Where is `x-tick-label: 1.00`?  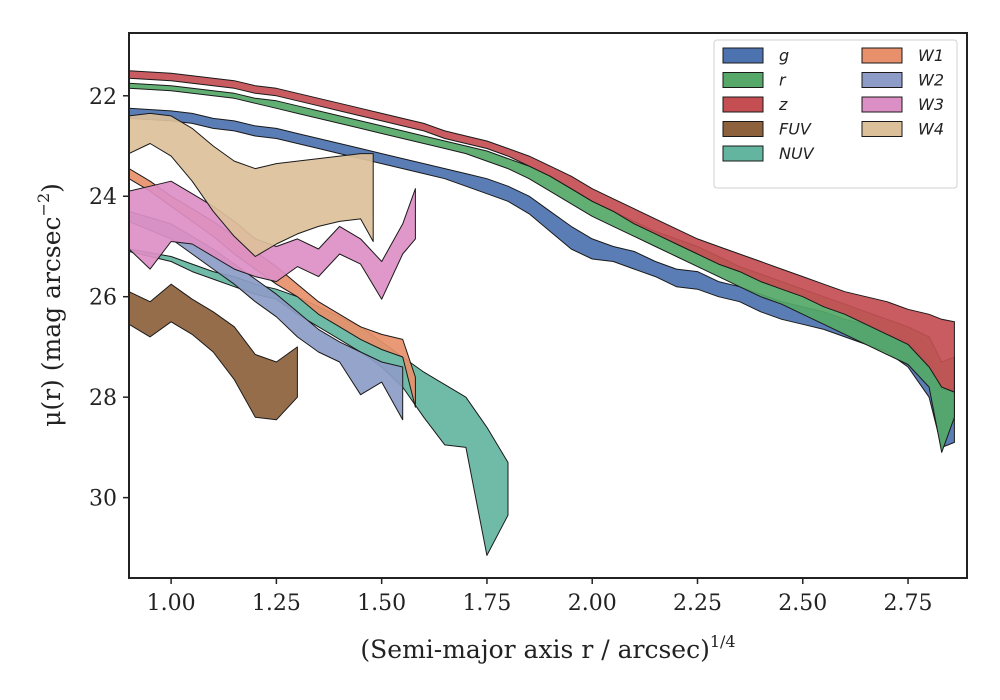
x-tick-label: 1.00 is located at coordinates (171, 603).